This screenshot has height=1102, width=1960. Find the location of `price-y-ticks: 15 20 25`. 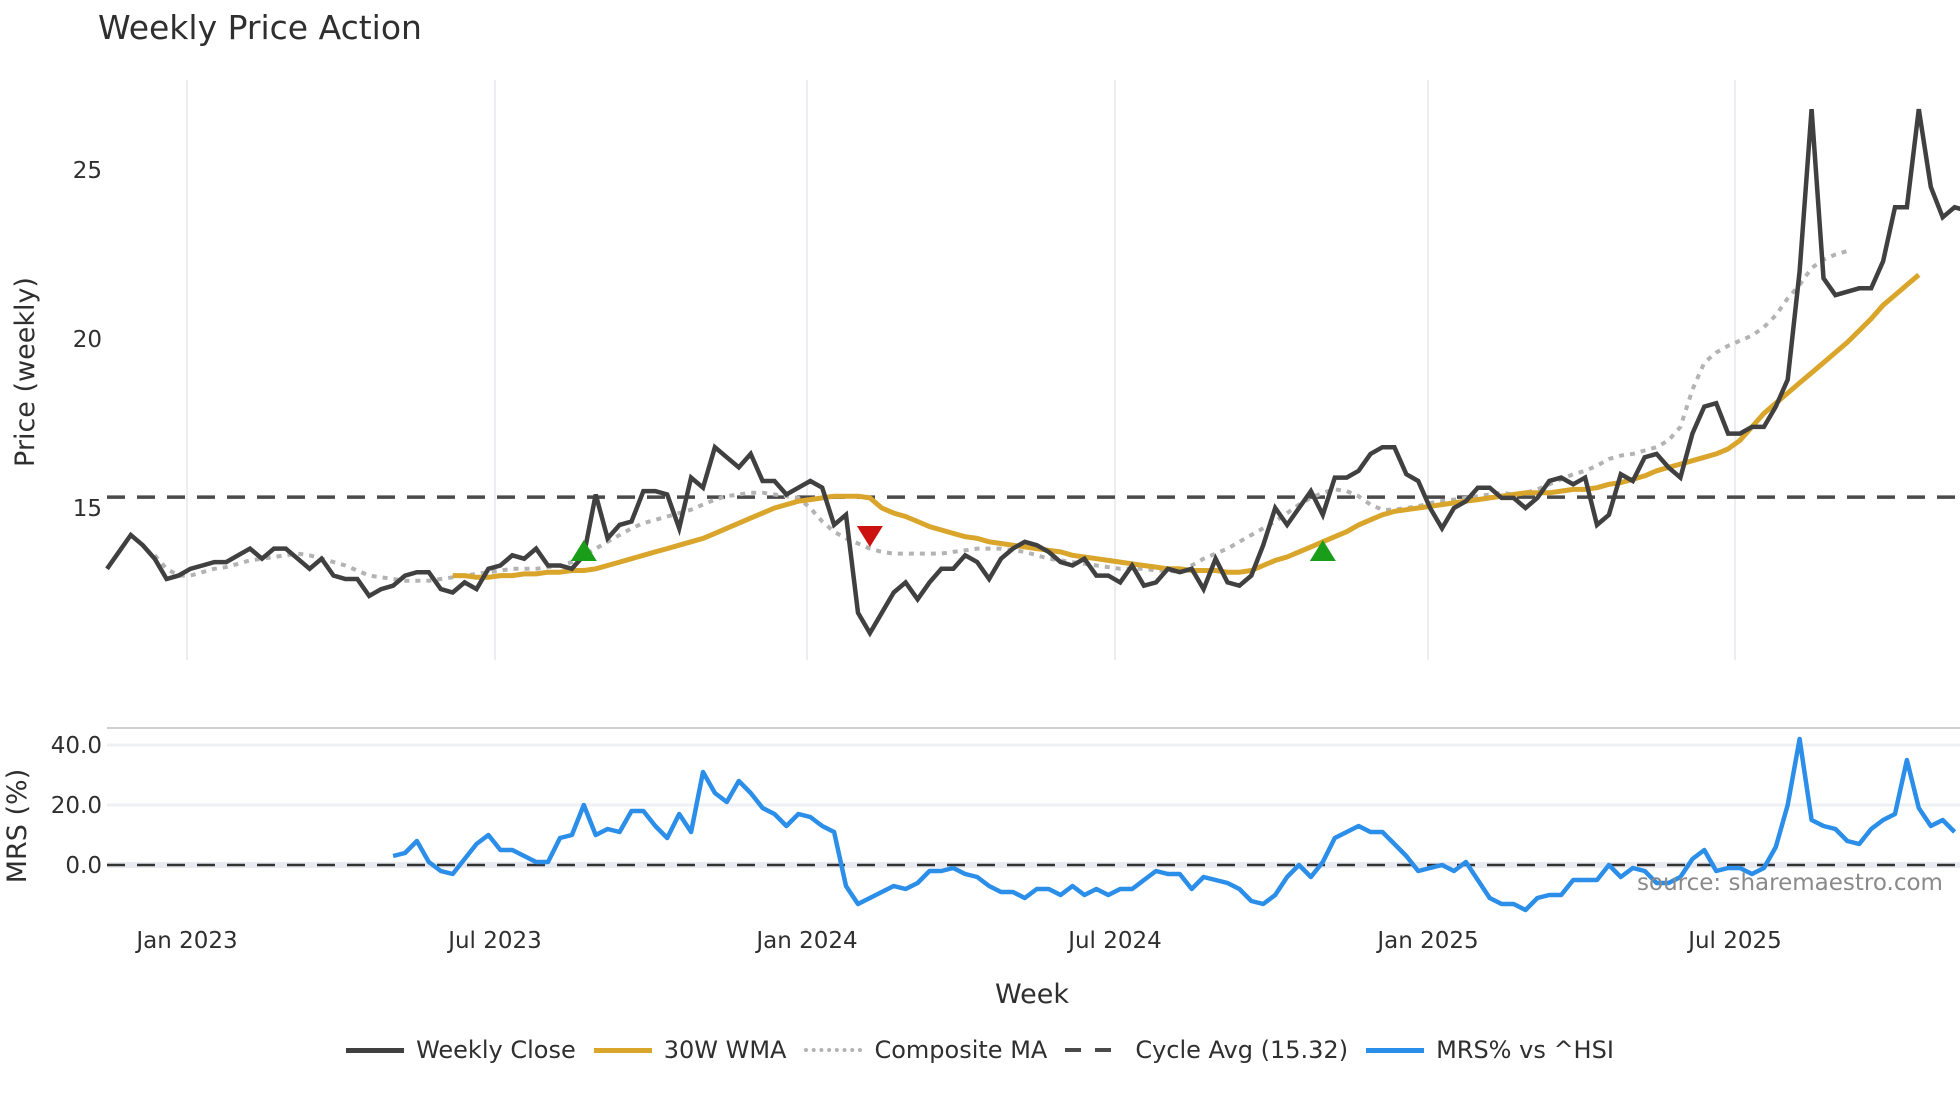

price-y-ticks: 15 20 25 is located at coordinates (87, 340).